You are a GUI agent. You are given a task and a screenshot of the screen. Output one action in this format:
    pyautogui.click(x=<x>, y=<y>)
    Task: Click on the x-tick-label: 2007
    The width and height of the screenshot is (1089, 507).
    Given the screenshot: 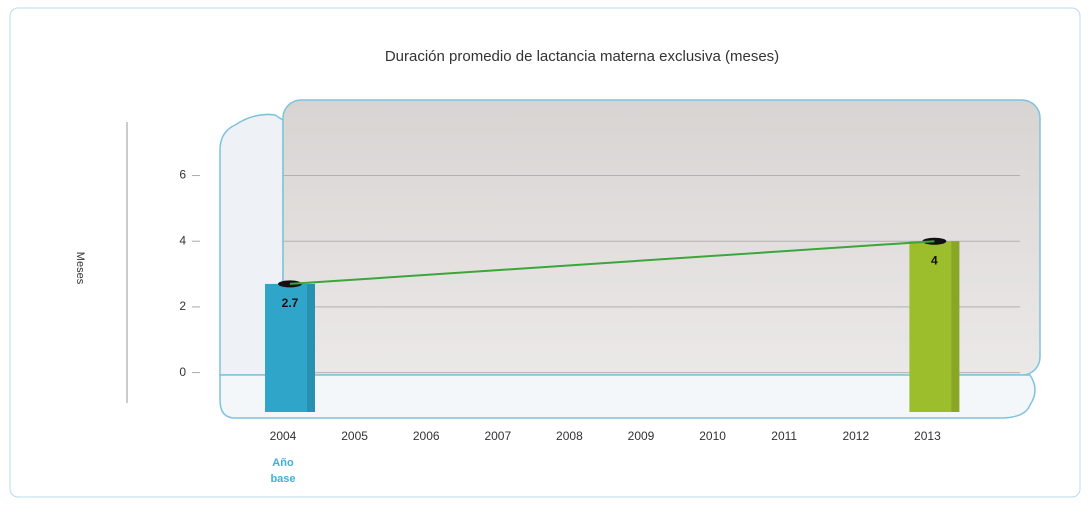 What is the action you would take?
    pyautogui.click(x=497, y=436)
    